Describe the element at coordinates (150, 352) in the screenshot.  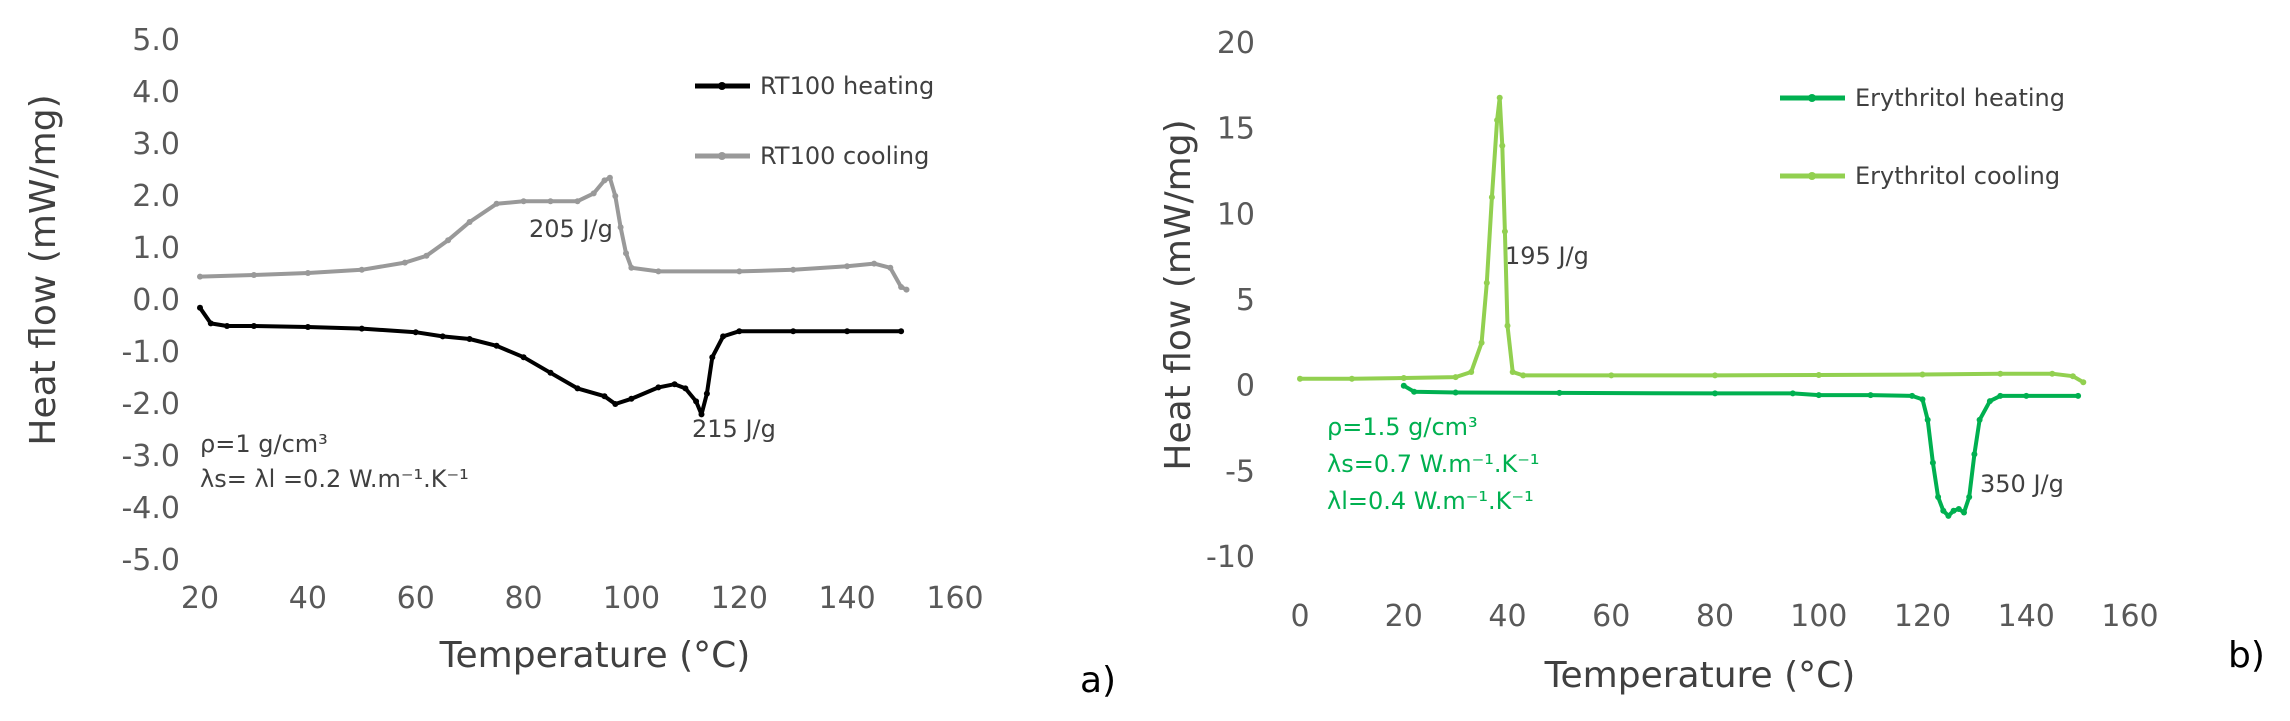
I see `y-tick-label: -1.0` at that location.